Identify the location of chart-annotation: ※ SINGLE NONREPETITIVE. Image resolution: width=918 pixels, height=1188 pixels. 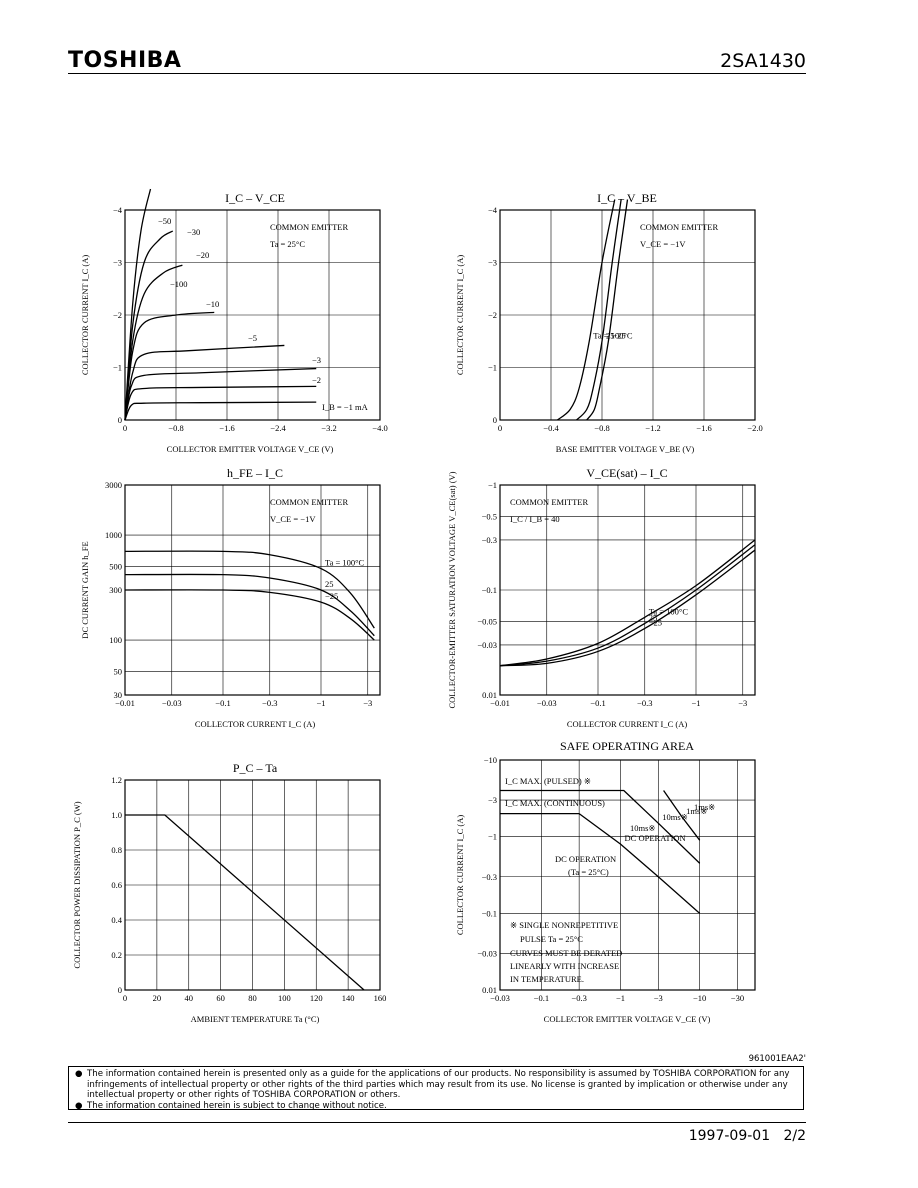
(564, 925).